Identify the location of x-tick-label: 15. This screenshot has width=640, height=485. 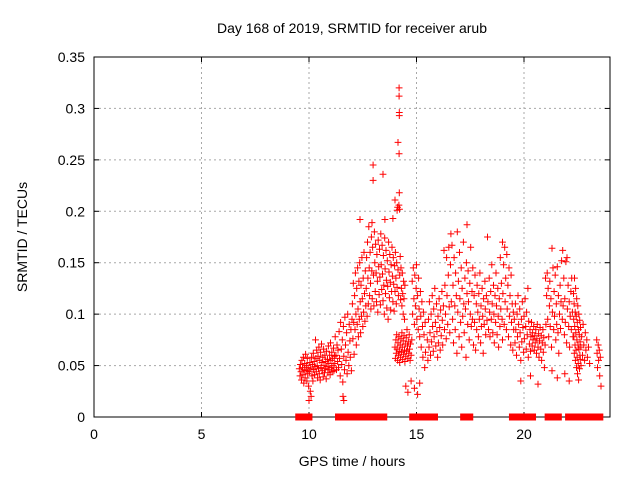
(417, 434).